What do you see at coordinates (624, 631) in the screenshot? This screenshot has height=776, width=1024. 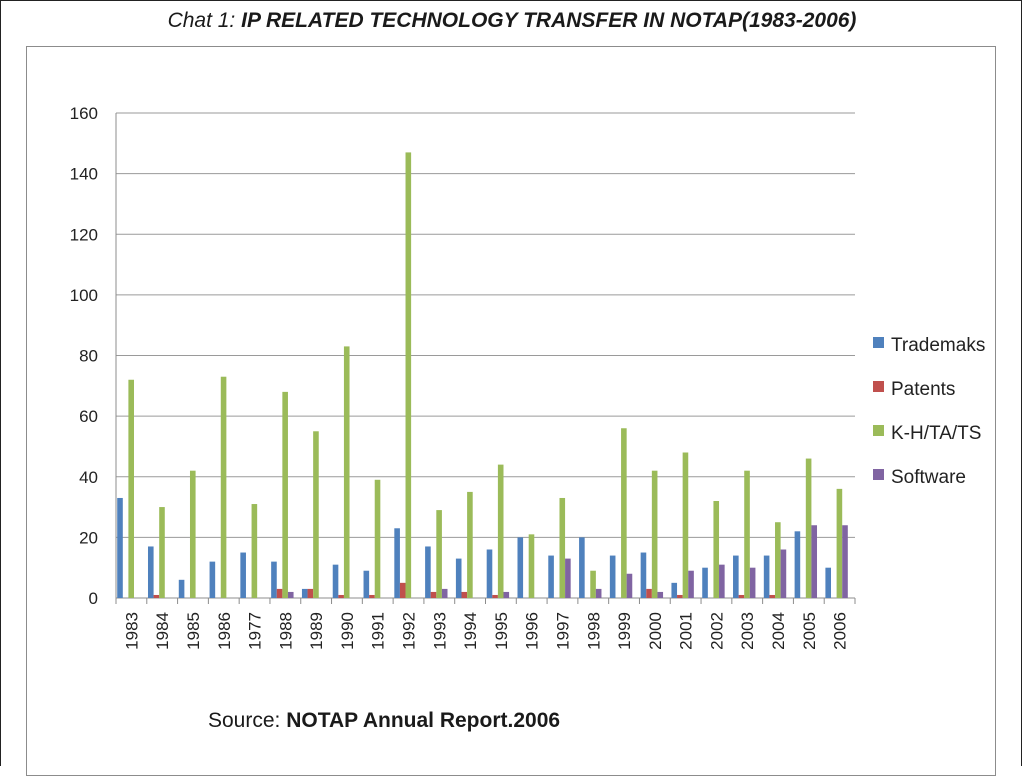 I see `x-tick-label: 1999` at bounding box center [624, 631].